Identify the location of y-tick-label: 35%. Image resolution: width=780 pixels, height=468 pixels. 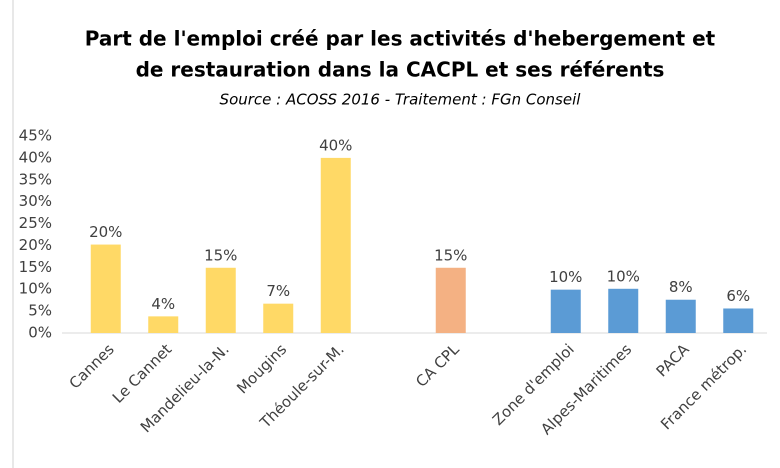
(35, 179).